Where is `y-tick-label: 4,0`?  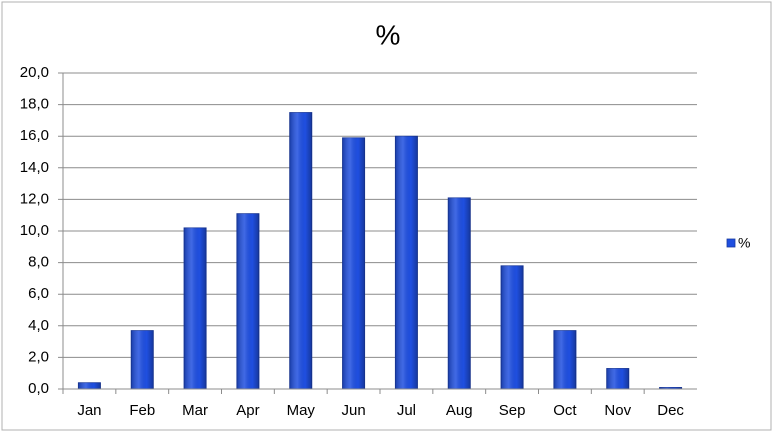 y-tick-label: 4,0 is located at coordinates (38, 325).